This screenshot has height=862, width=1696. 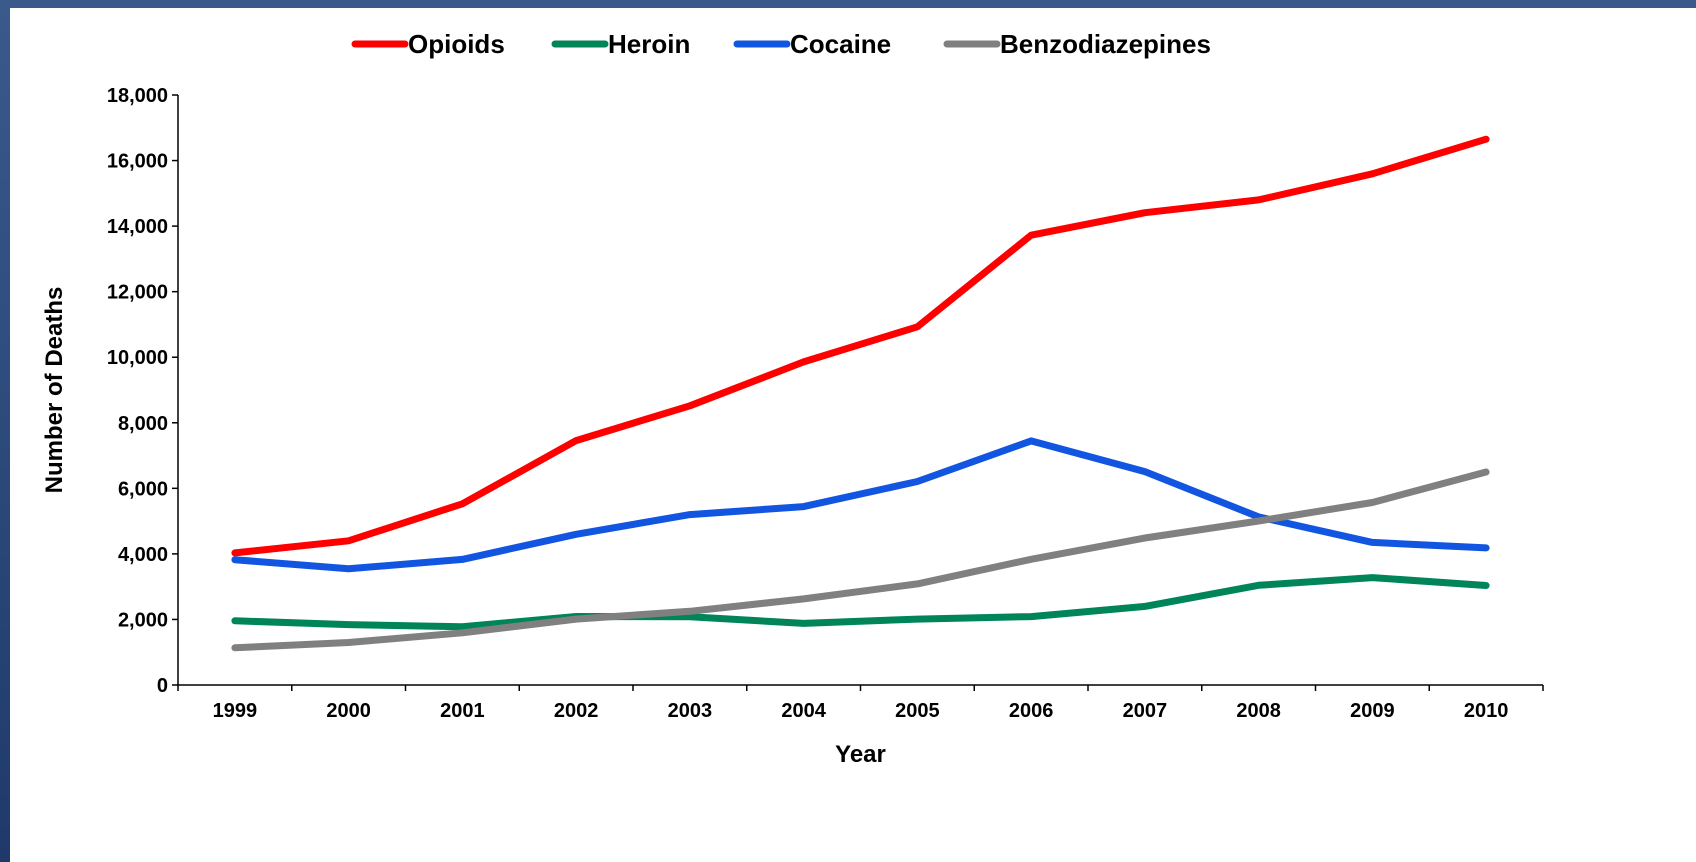 I want to click on x-tick-label: 2004, so click(x=803, y=711).